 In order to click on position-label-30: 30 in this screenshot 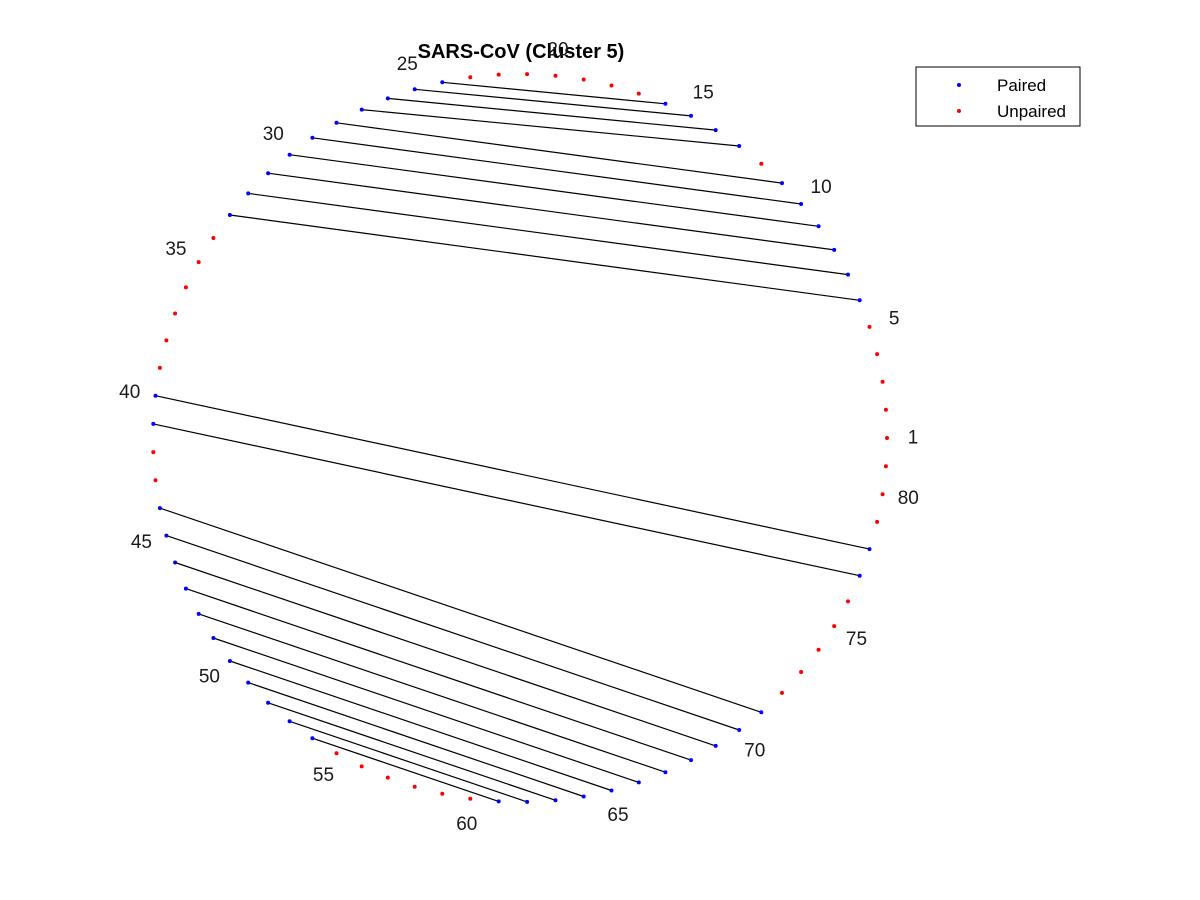, I will do `click(273, 134)`.